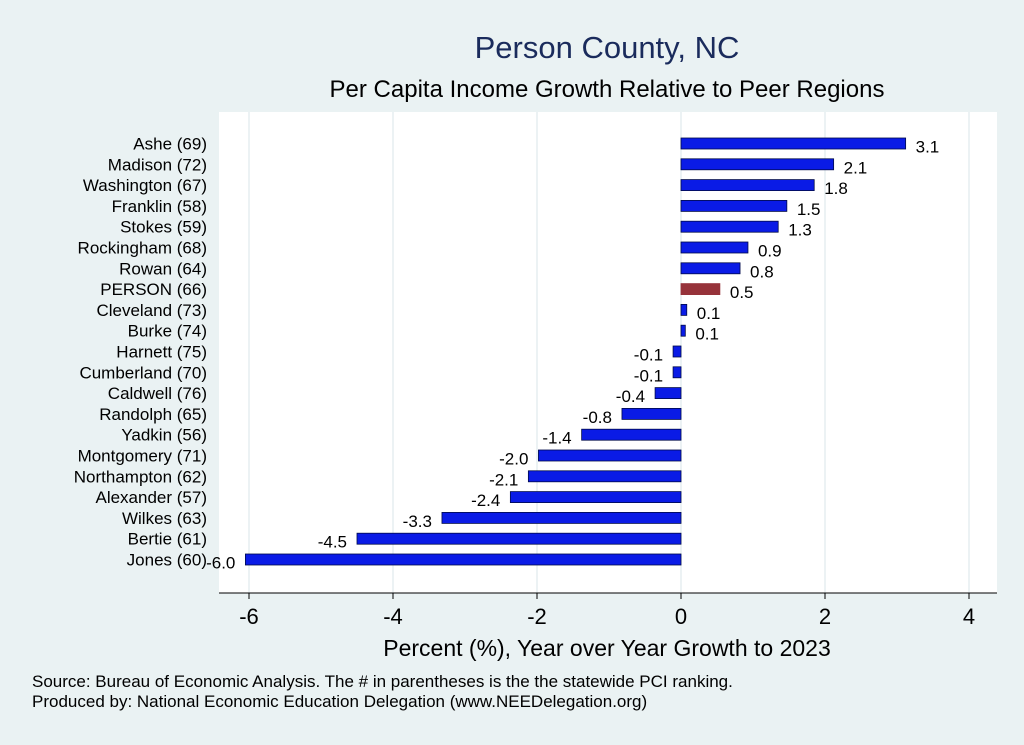 The width and height of the screenshot is (1024, 745). Describe the element at coordinates (836, 188) in the screenshot. I see `value-label: 1.8` at that location.